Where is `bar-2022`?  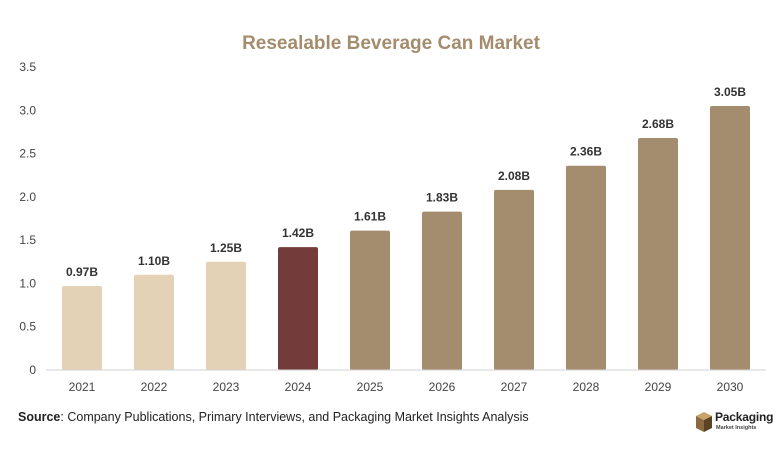
bar-2022 is located at coordinates (154, 322).